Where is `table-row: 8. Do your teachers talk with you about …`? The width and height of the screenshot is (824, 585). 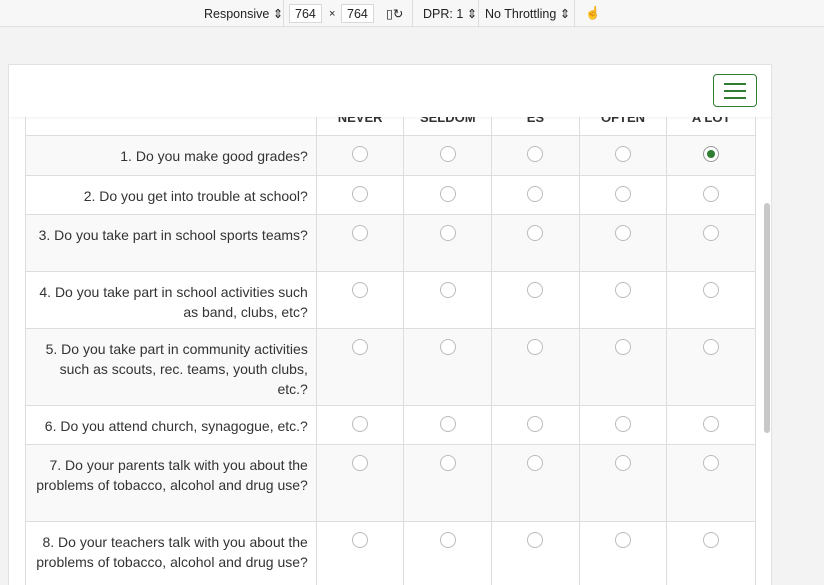
table-row: 8. Do your teachers talk with you about … is located at coordinates (390, 553).